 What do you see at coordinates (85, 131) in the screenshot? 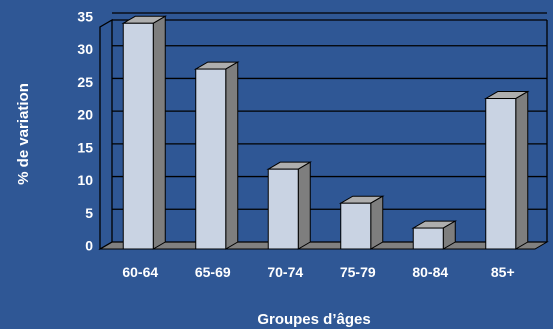
I see `y-tick-labels: 0 5 10 15 20 25 30 35` at bounding box center [85, 131].